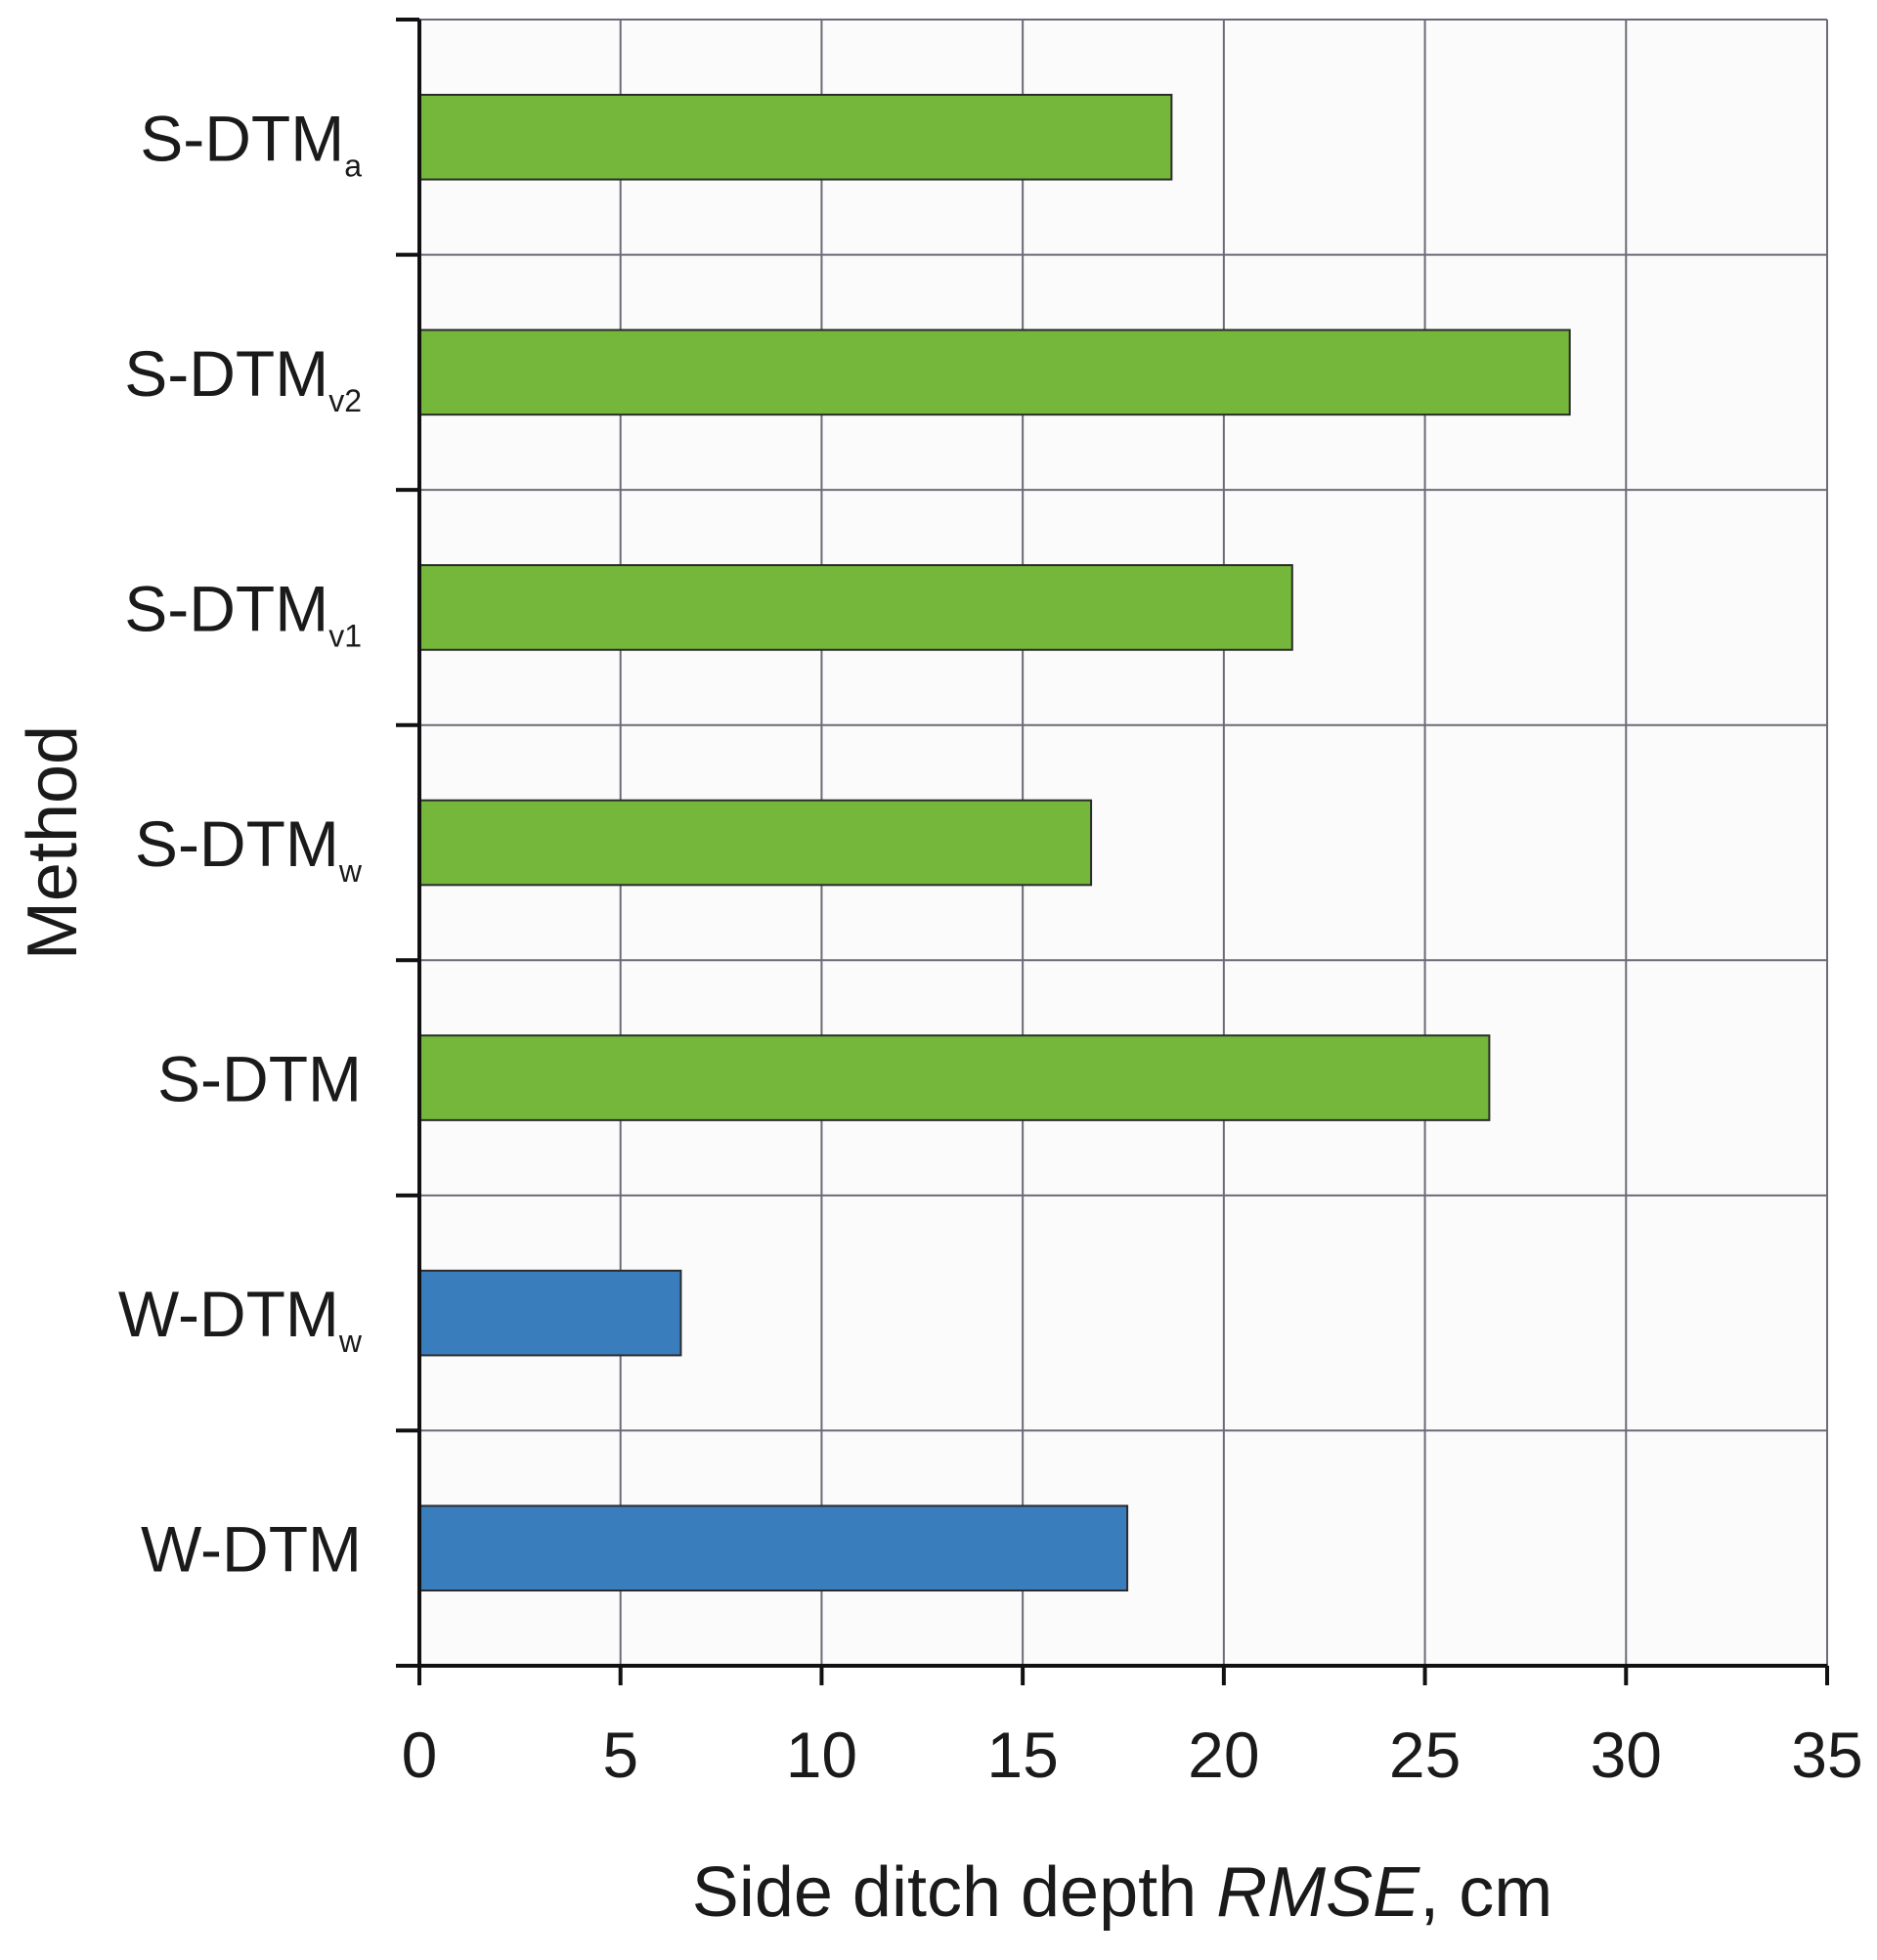  Describe the element at coordinates (345, 635) in the screenshot. I see `category-label-subscript: v1` at that location.